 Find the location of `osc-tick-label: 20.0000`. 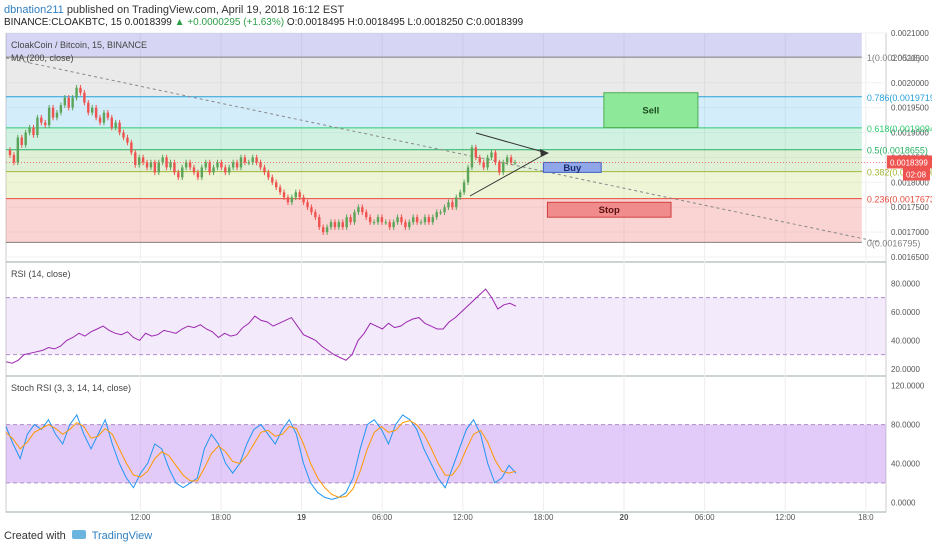

osc-tick-label: 20.0000 is located at coordinates (905, 369).